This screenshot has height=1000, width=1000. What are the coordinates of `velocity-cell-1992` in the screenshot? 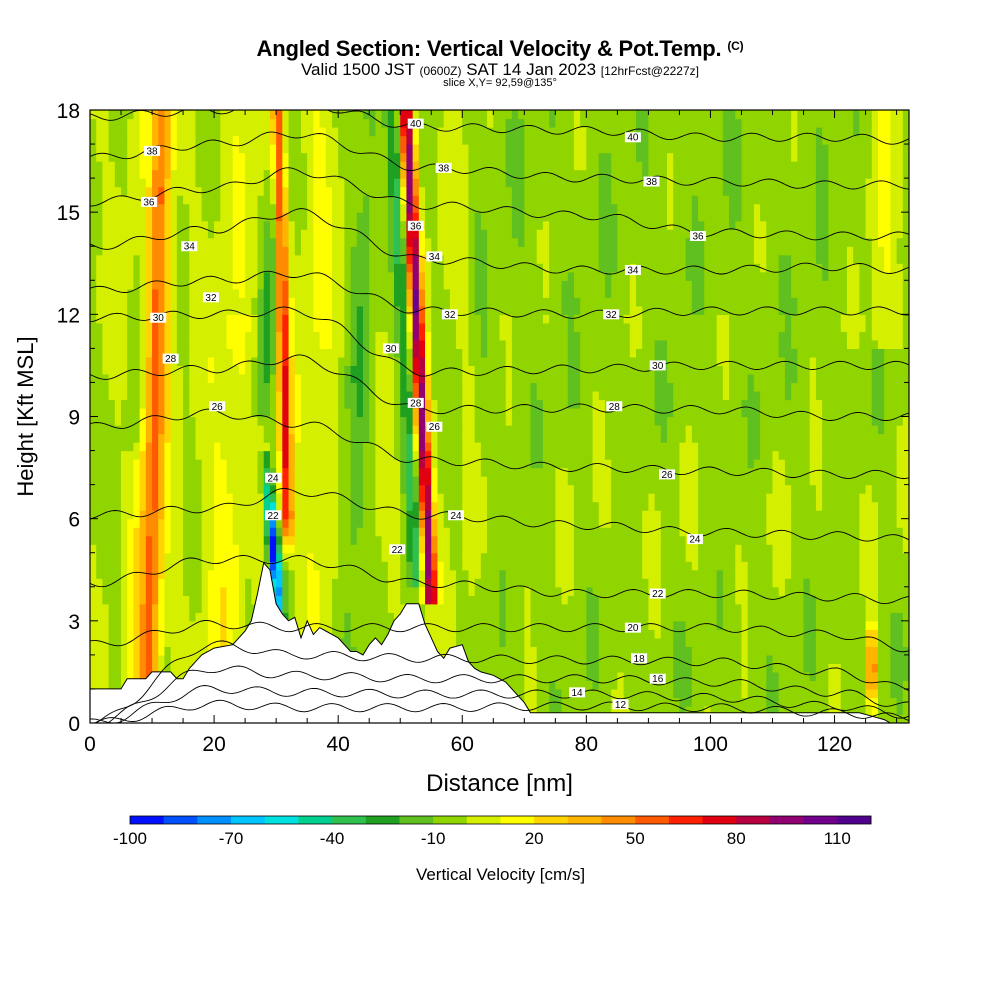 It's located at (261, 310).